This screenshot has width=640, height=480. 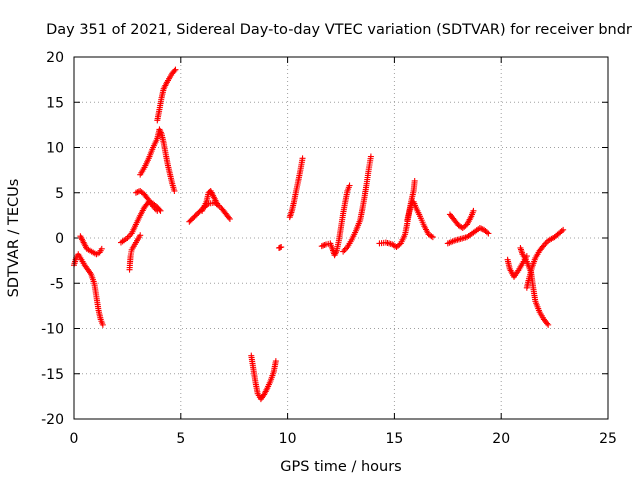 I want to click on y-tick-label: -5, so click(x=57, y=284).